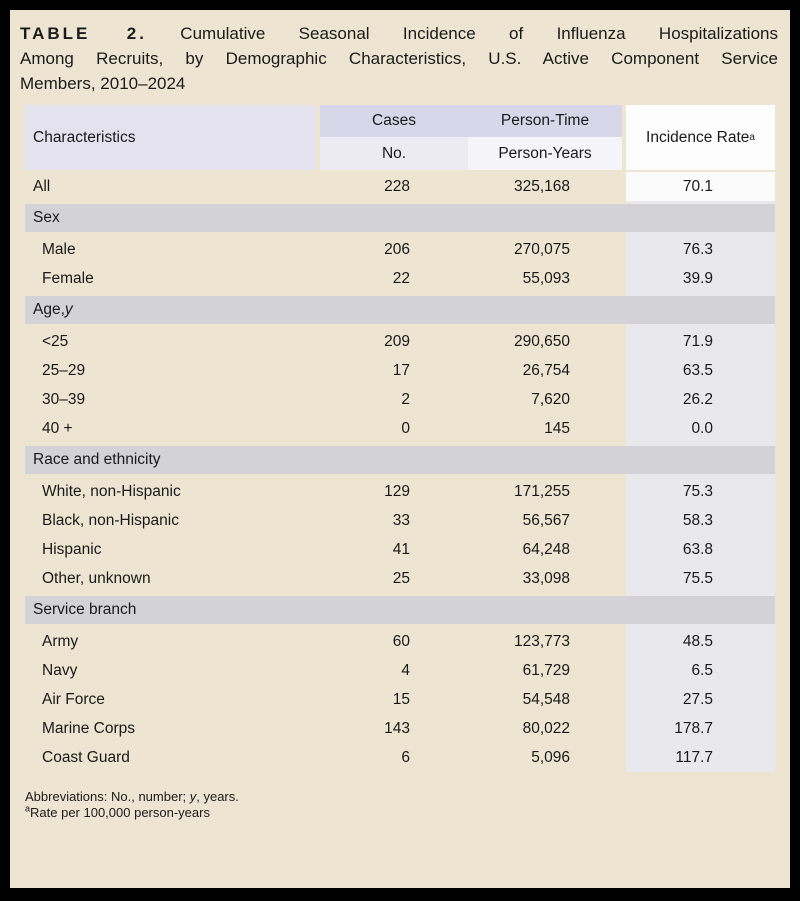 The height and width of the screenshot is (901, 800). I want to click on table-row: White, non-Hispanic 129 171,255 75.3, so click(400, 491).